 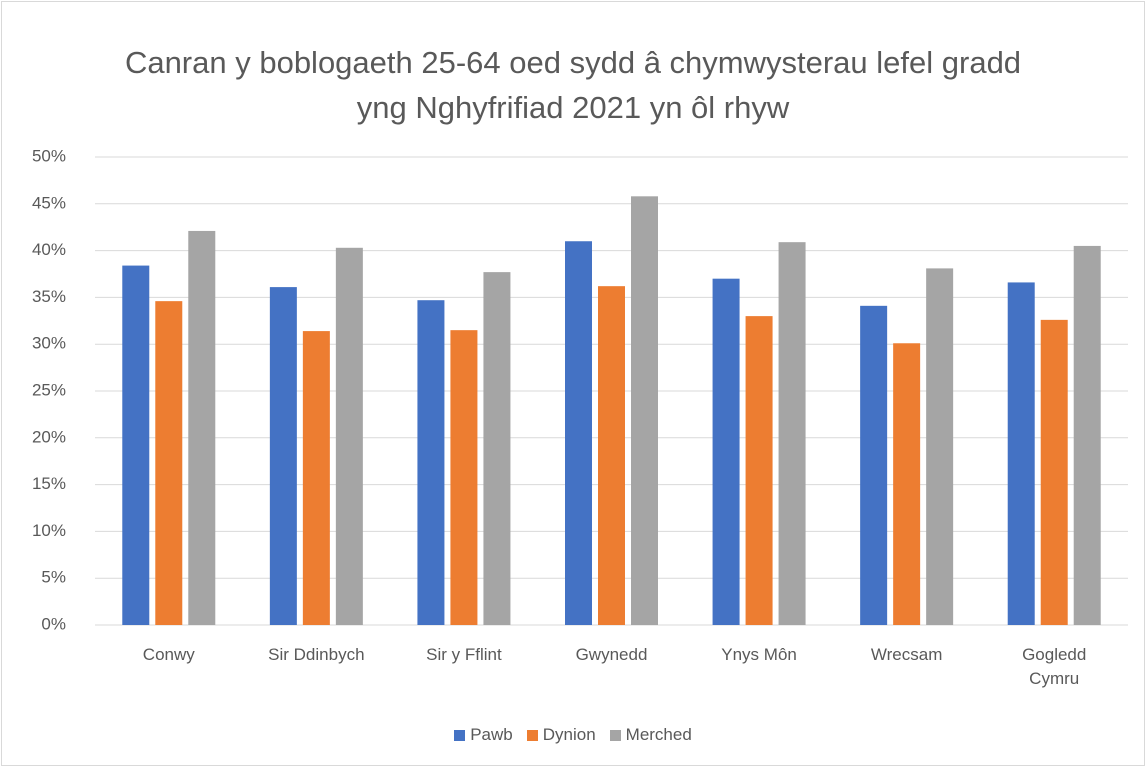 I want to click on y-tick-label: 10%, so click(x=49, y=530).